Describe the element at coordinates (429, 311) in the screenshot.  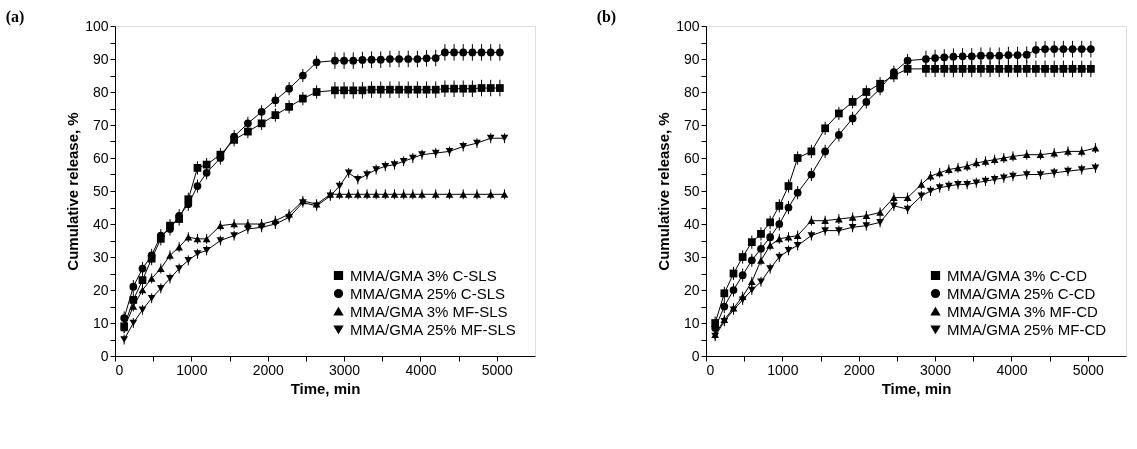
I see `legend-label: MMA/GMA 3% MF-SLS` at that location.